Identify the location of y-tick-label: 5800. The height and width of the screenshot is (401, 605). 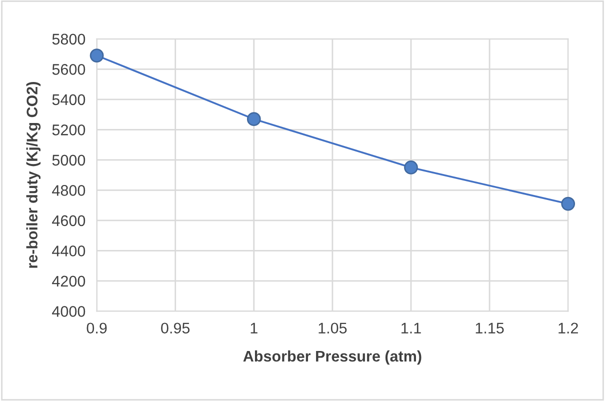
(69, 39).